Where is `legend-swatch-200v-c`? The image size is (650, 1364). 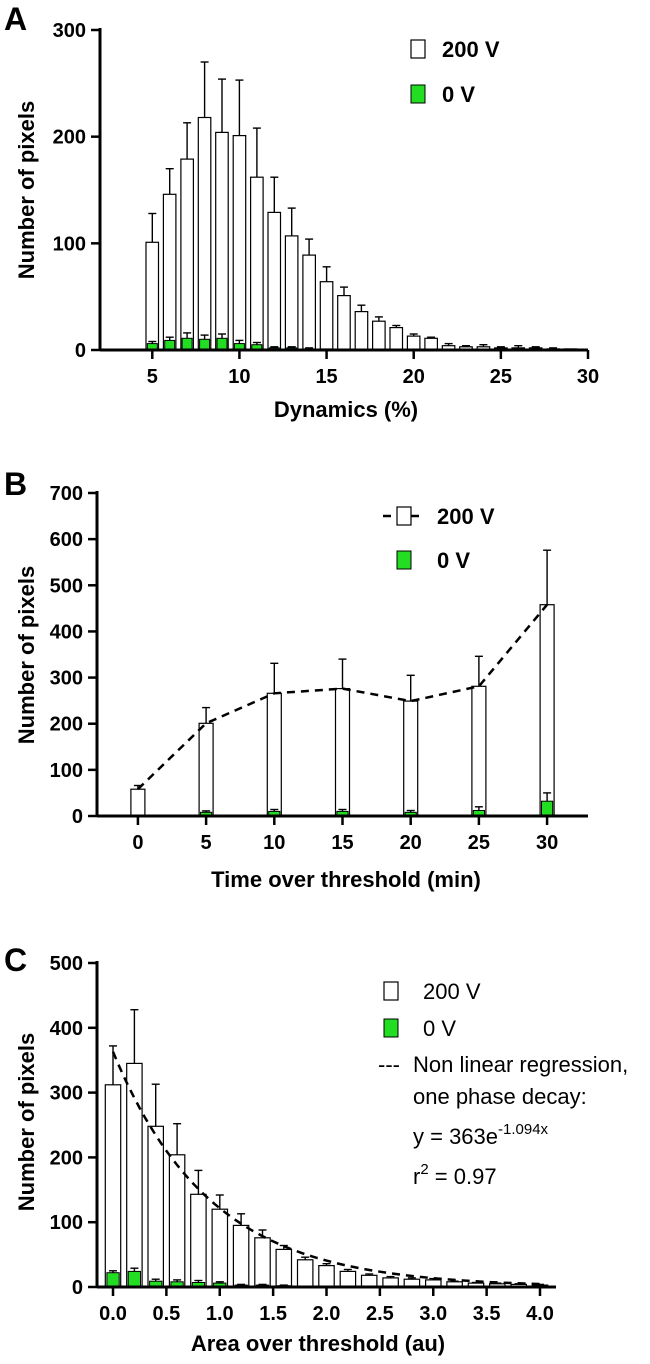
legend-swatch-200v-c is located at coordinates (391, 991).